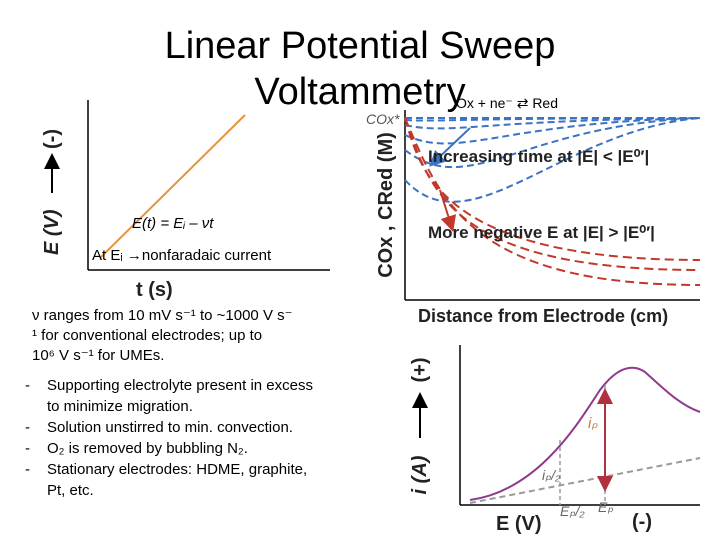 The height and width of the screenshot is (540, 720). I want to click on bullet-text: O₂ is removed by bubbling N₂., so click(147, 448).